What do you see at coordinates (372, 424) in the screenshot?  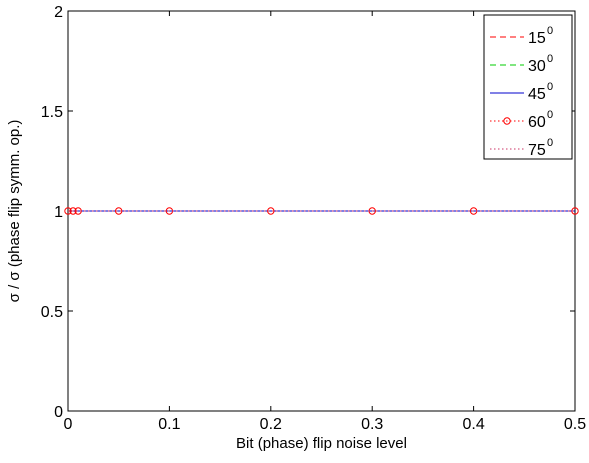 I see `x-tick-label: 0.3` at bounding box center [372, 424].